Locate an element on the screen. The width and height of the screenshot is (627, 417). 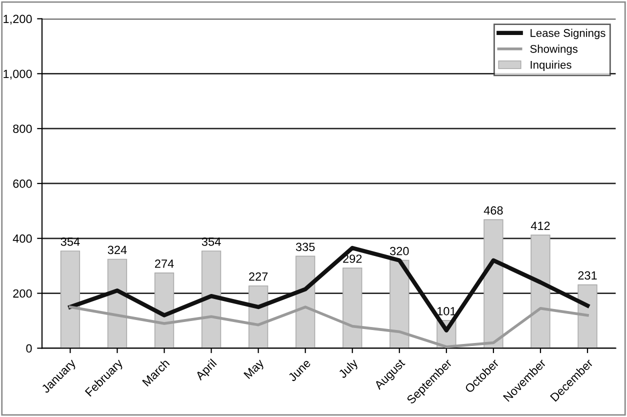
data-label: 468 is located at coordinates (493, 210).